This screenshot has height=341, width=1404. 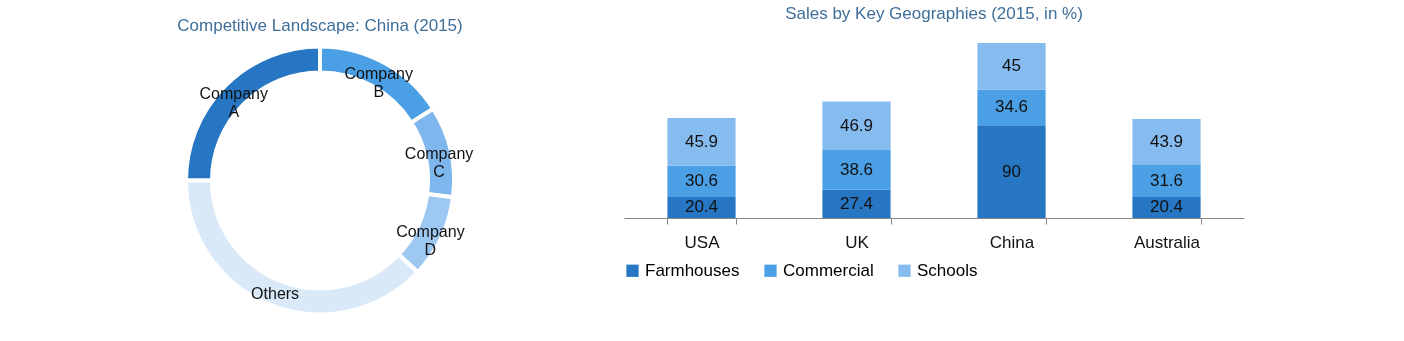 I want to click on data-label: 45, so click(x=1011, y=66).